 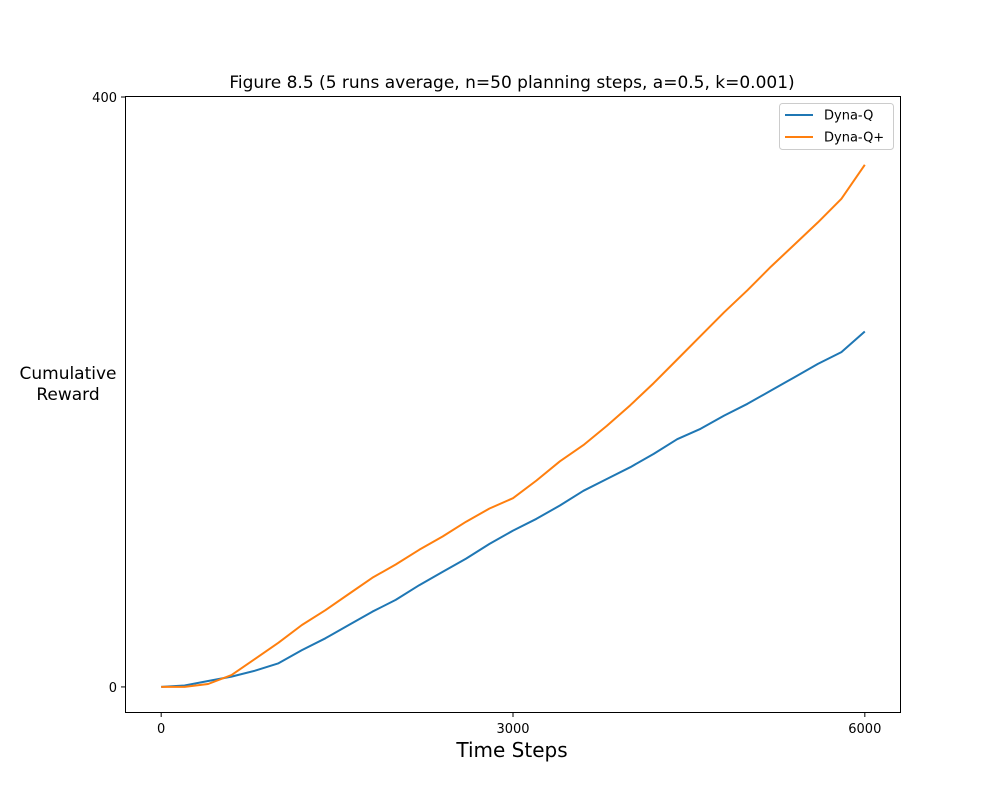 I want to click on y-axis-label-line1: Cumulative, so click(x=67, y=374).